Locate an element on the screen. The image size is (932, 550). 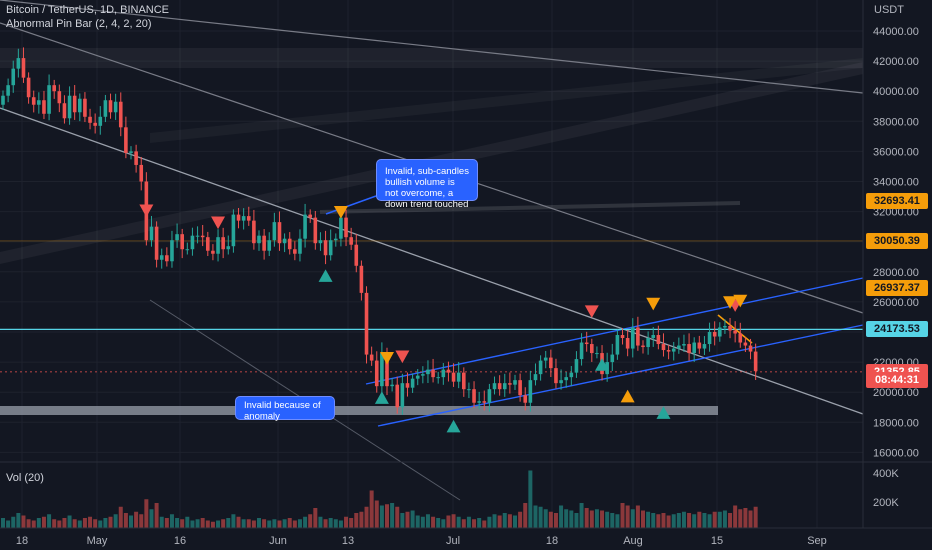
channel-bottom is located at coordinates (620, 375).